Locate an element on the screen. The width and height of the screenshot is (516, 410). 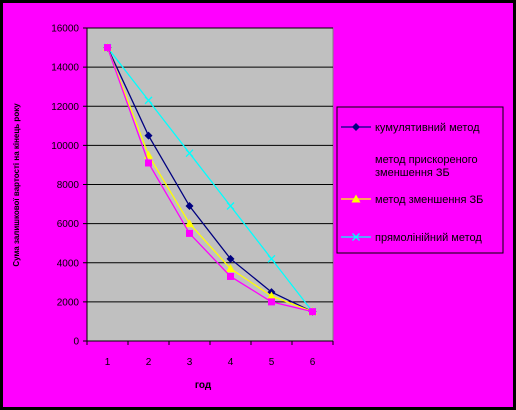
y-tick-label: 8000 is located at coordinates (68, 185).